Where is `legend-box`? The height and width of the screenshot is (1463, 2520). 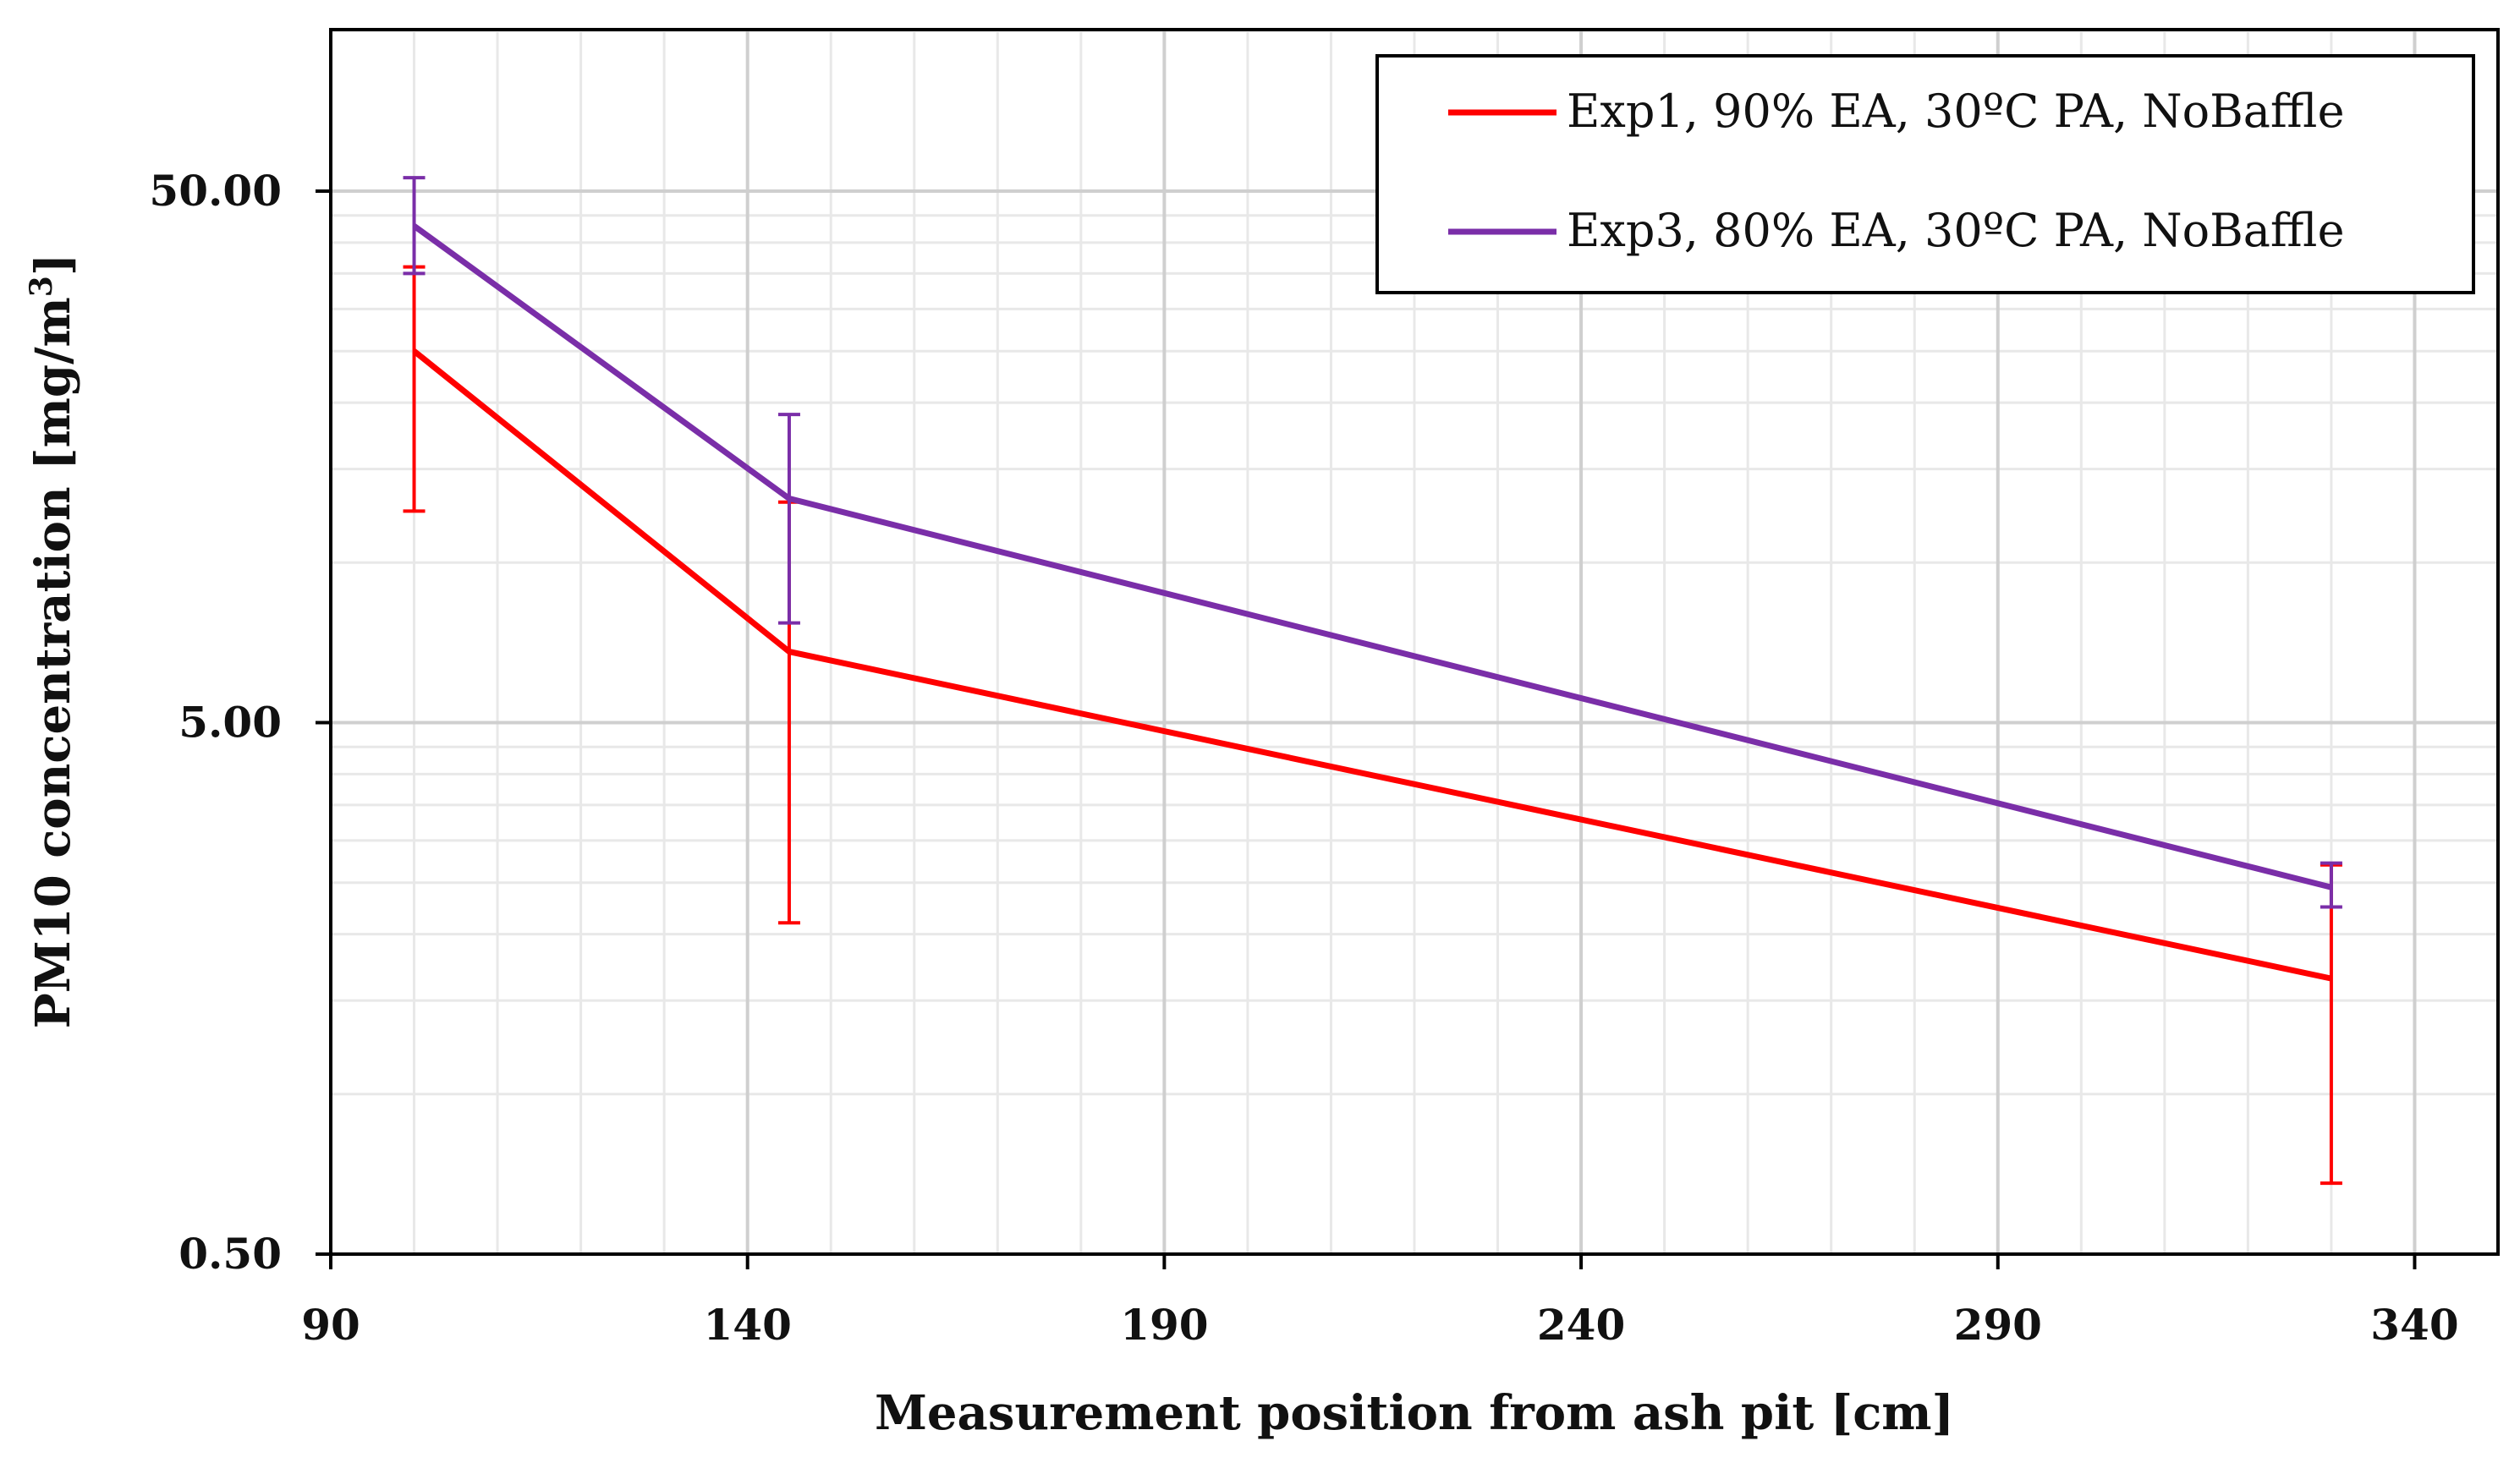 legend-box is located at coordinates (1925, 174).